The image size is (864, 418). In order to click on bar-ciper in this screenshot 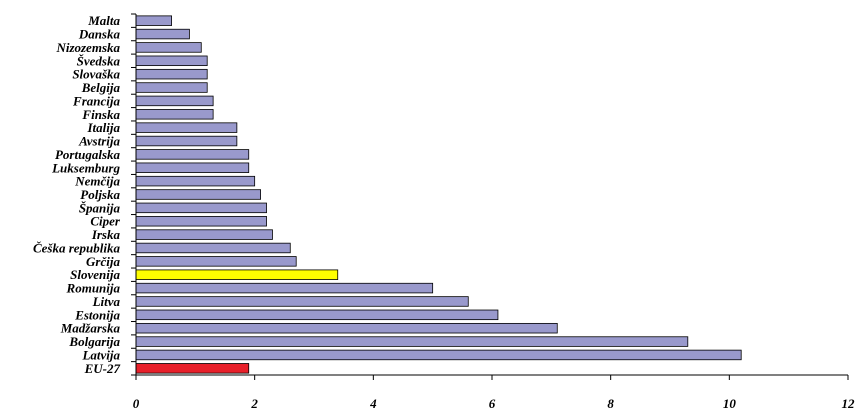, I will do `click(201, 221)`.